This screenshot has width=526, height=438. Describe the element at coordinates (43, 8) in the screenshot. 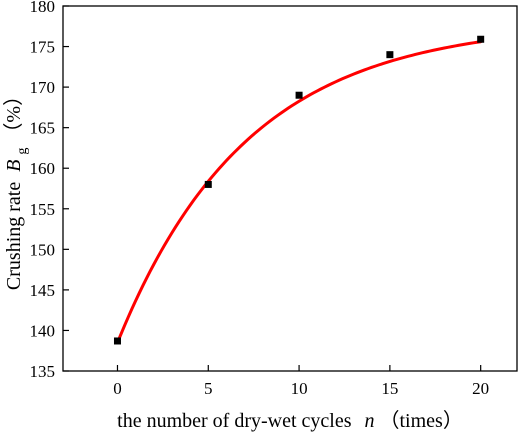

I see `y-tick-label: 180` at that location.